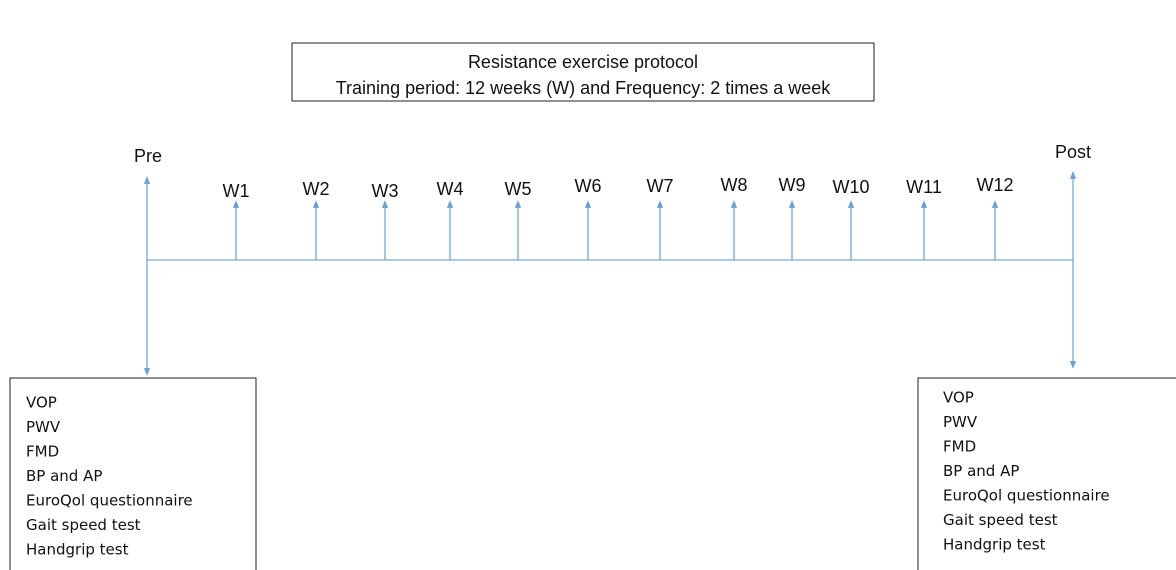 The height and width of the screenshot is (570, 1176). Describe the element at coordinates (734, 185) in the screenshot. I see `week-label: W8` at that location.